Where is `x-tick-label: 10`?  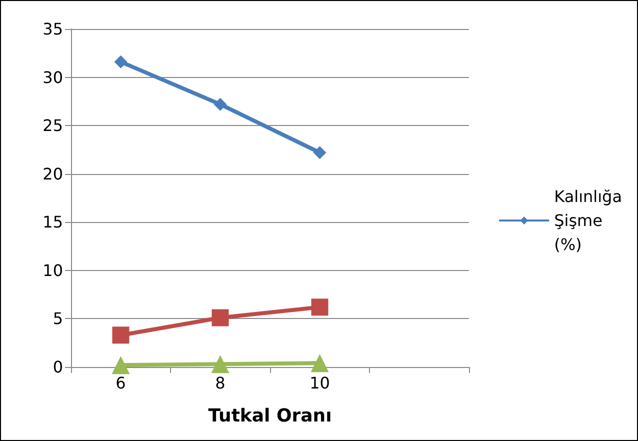
x-tick-label: 10 is located at coordinates (320, 383).